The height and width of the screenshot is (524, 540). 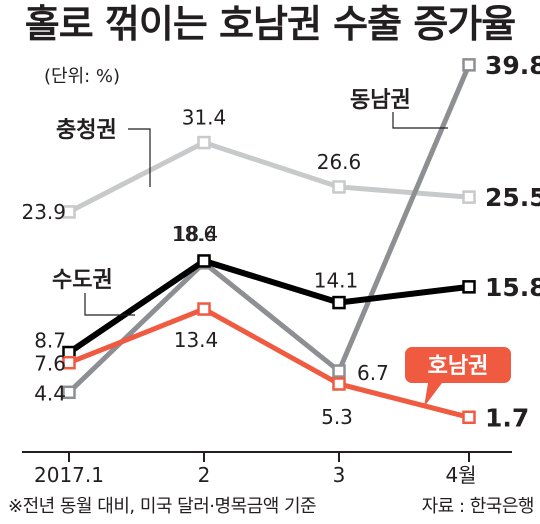 I want to click on chart-title: 홀로 꺾이는 호남권 수출 증가율, so click(x=270, y=24).